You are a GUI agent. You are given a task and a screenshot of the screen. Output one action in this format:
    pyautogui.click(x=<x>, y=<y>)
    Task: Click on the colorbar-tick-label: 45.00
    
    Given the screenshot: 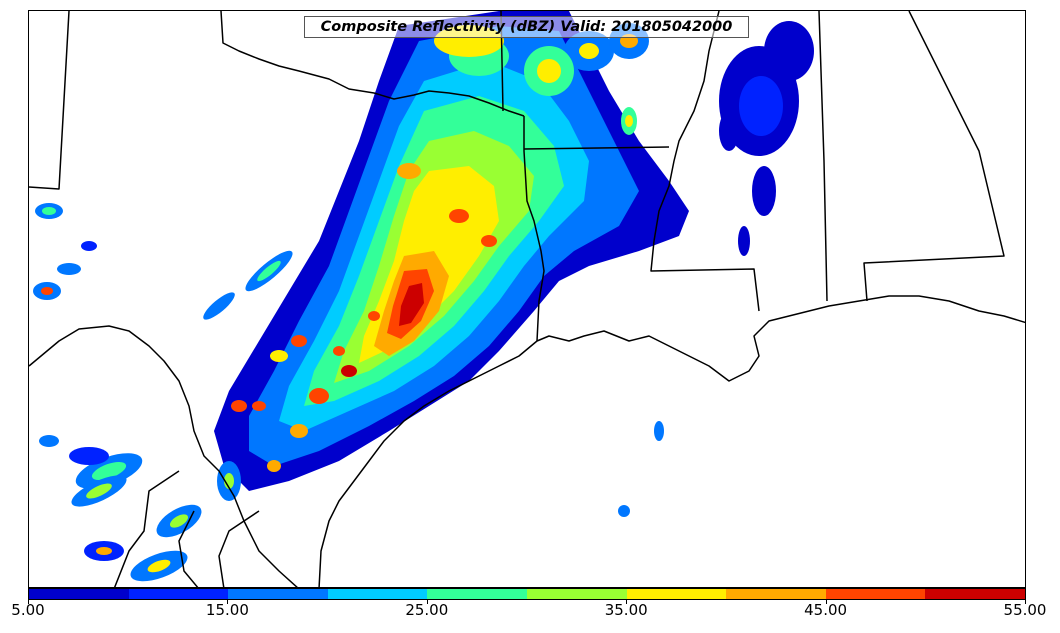 What is the action you would take?
    pyautogui.click(x=826, y=610)
    